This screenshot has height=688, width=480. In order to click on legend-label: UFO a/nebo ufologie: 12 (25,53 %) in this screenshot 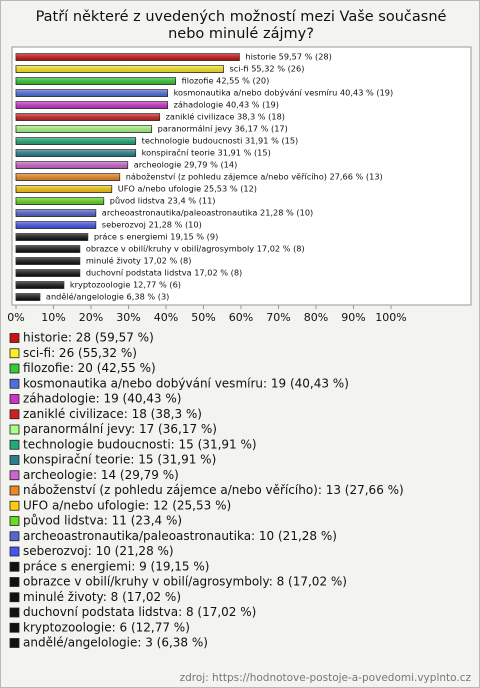, I will do `click(127, 505)`.